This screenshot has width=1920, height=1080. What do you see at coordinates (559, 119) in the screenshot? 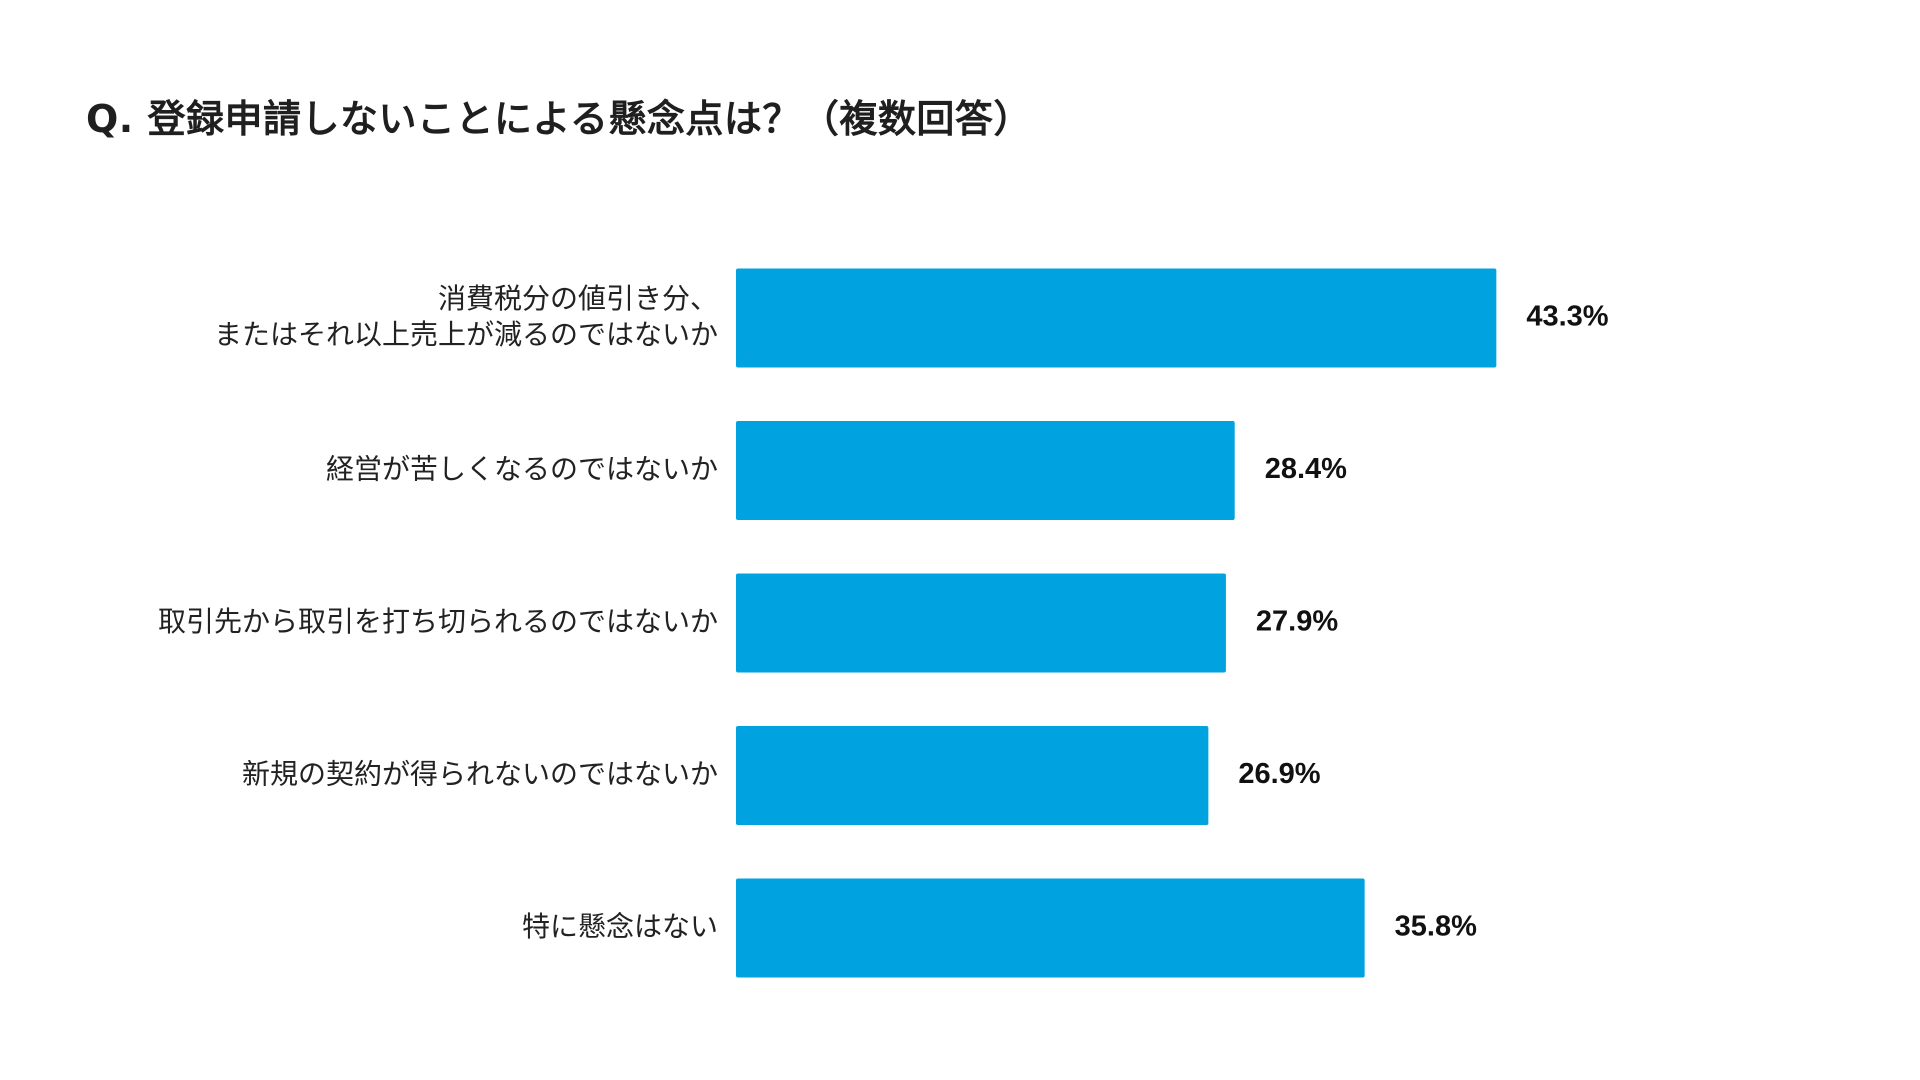
I see `chart-title: Q. 登録申請しないことによる懸念点は？（複数回答）` at bounding box center [559, 119].